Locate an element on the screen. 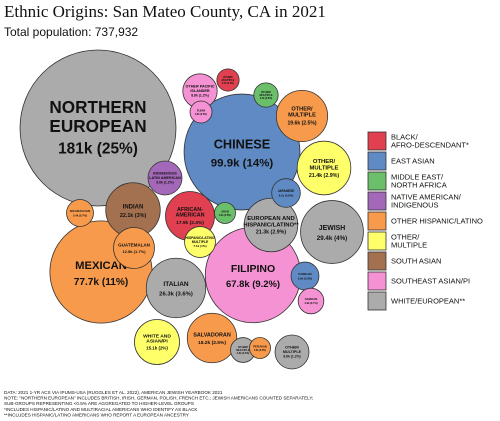 The width and height of the screenshot is (500, 421). bubble-value: 99.9k (14%) is located at coordinates (242, 164).